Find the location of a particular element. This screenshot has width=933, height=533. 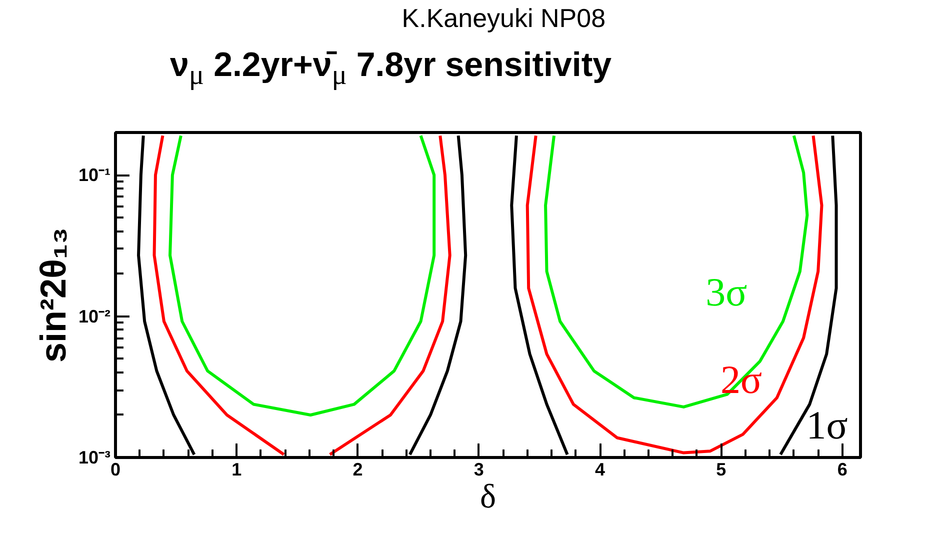

series-label: 3σ is located at coordinates (727, 291).